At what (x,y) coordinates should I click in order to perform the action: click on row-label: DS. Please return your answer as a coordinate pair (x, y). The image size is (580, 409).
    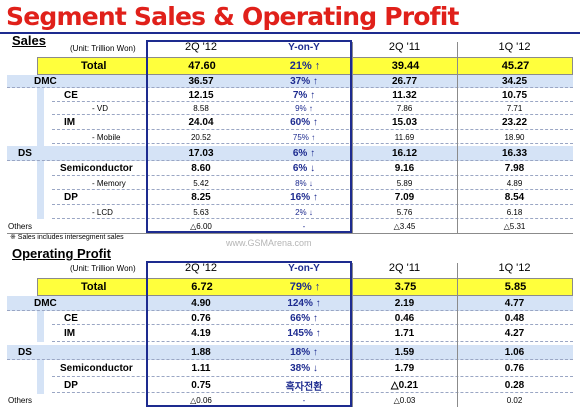
    Looking at the image, I should click on (25, 153).